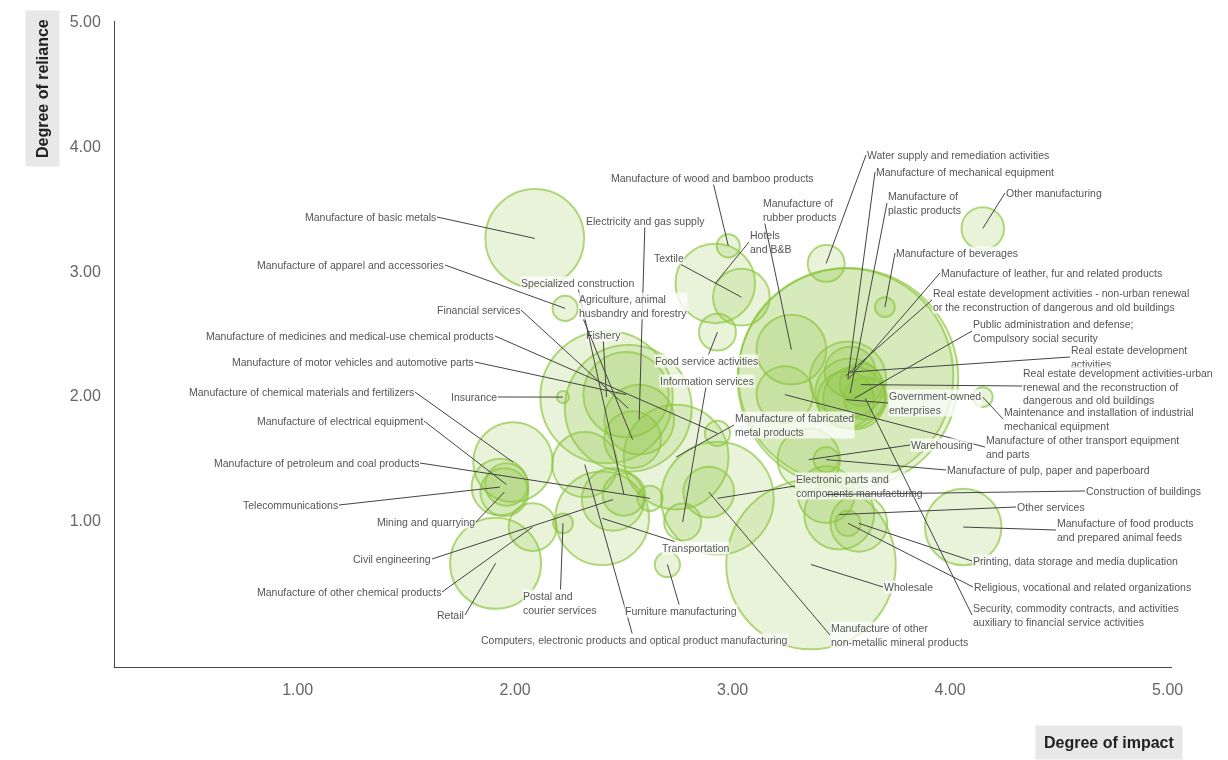  I want to click on annotation: Insurance, so click(474, 397).